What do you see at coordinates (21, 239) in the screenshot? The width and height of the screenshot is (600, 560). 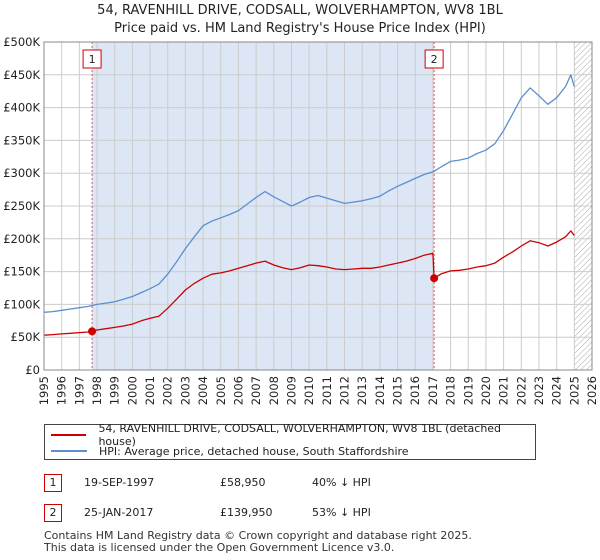 I see `y-tick-label: £200K` at bounding box center [21, 239].